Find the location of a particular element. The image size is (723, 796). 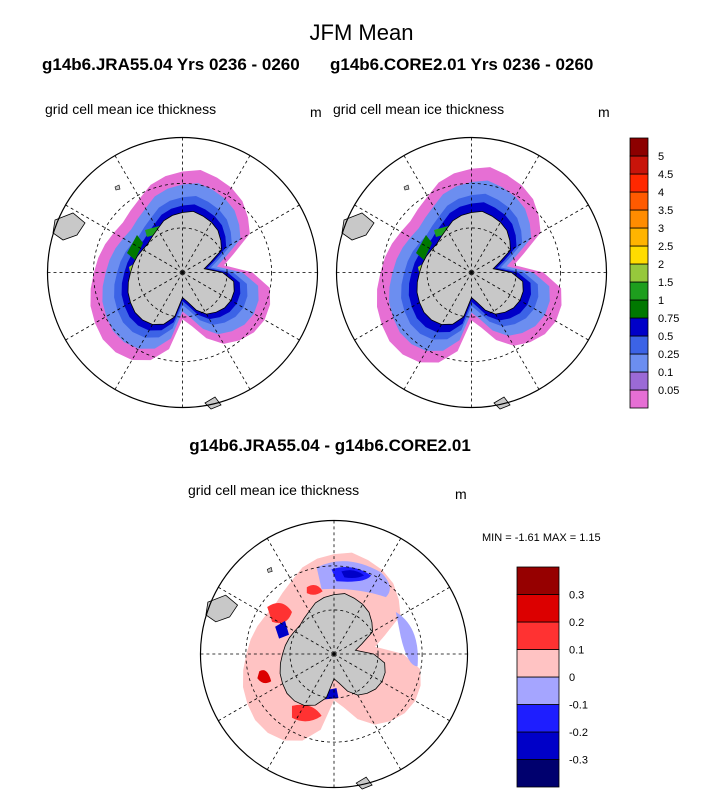

left-run-title: g14b6.JRA55.04 Yrs 0236 - 0260 is located at coordinates (171, 64).